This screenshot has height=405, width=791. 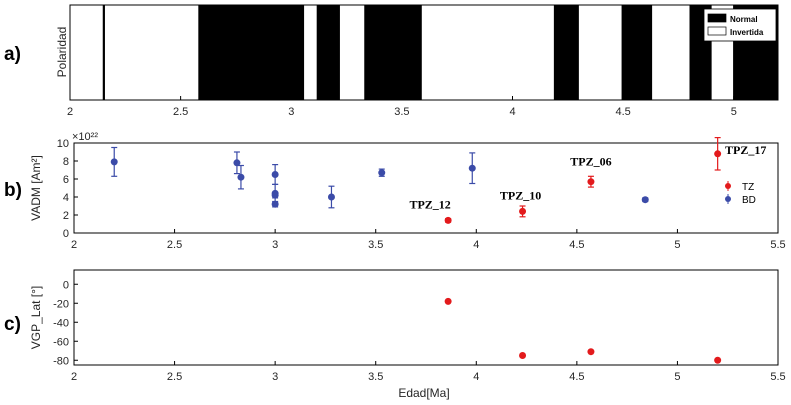 What do you see at coordinates (62, 52) in the screenshot?
I see `y-axis-label: Polaridad` at bounding box center [62, 52].